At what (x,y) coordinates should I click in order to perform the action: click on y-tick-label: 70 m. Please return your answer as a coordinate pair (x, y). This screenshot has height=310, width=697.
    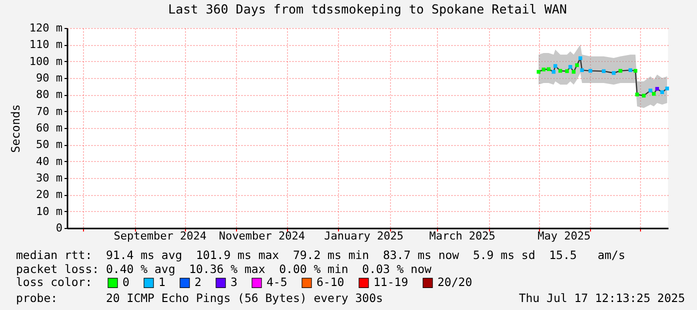
    Looking at the image, I should click on (49, 111).